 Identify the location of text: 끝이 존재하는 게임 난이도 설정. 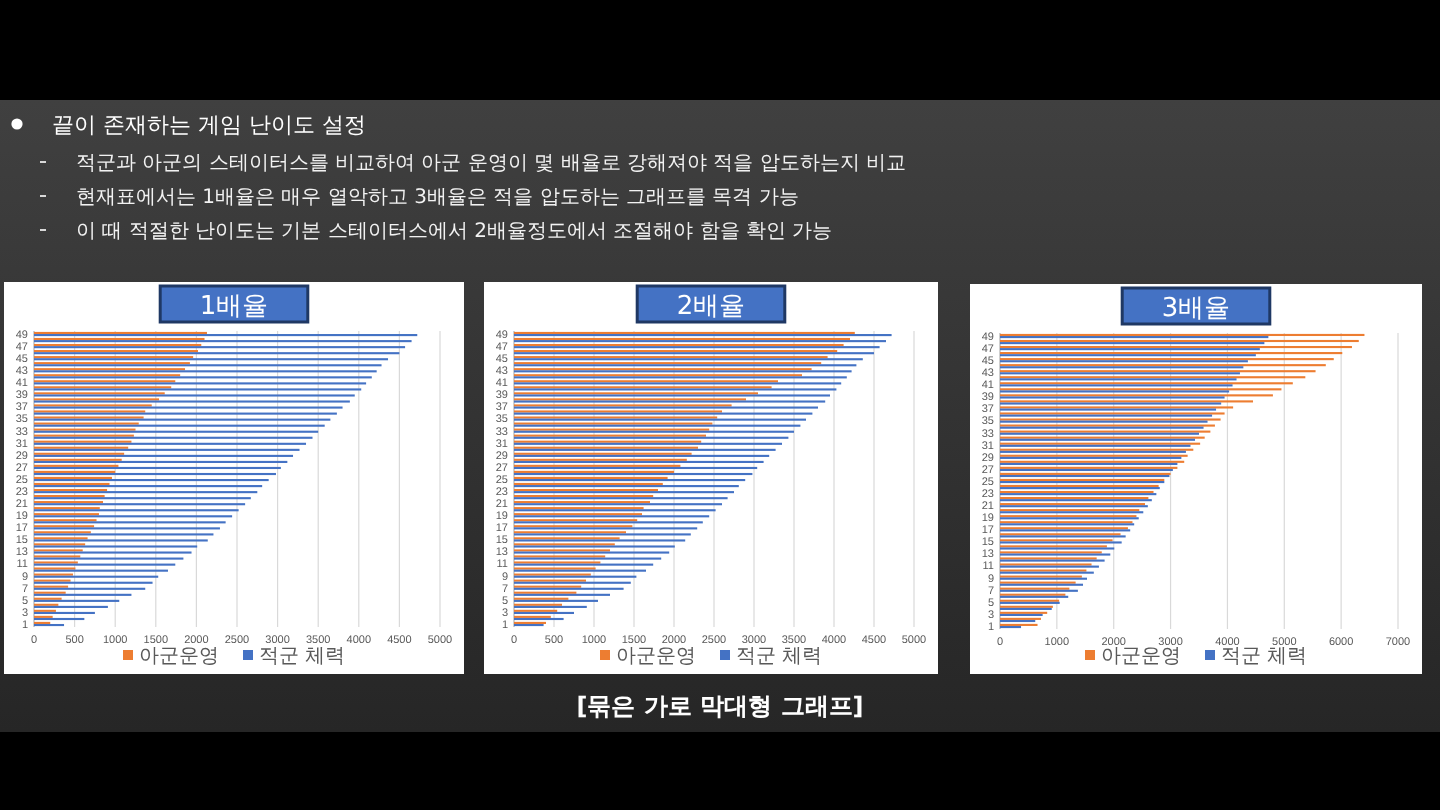
(209, 125).